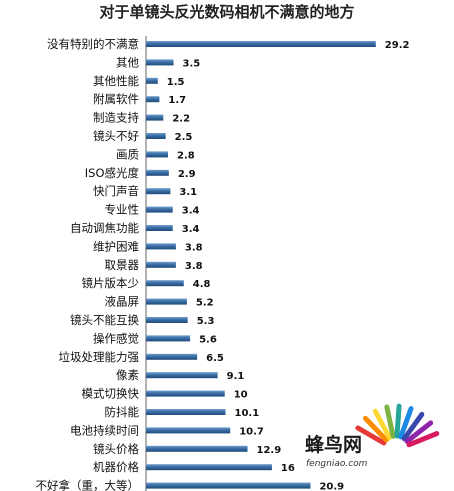 Image resolution: width=454 pixels, height=491 pixels. Describe the element at coordinates (333, 444) in the screenshot. I see `watermark-brand: 蜂鸟网` at that location.